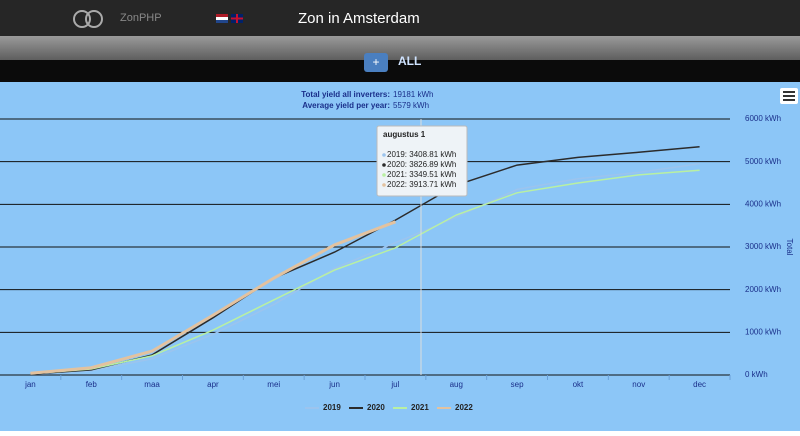 The width and height of the screenshot is (800, 436). What do you see at coordinates (421, 184) in the screenshot?
I see `tooltip-item: 2022: 3913.71 kWh` at bounding box center [421, 184].